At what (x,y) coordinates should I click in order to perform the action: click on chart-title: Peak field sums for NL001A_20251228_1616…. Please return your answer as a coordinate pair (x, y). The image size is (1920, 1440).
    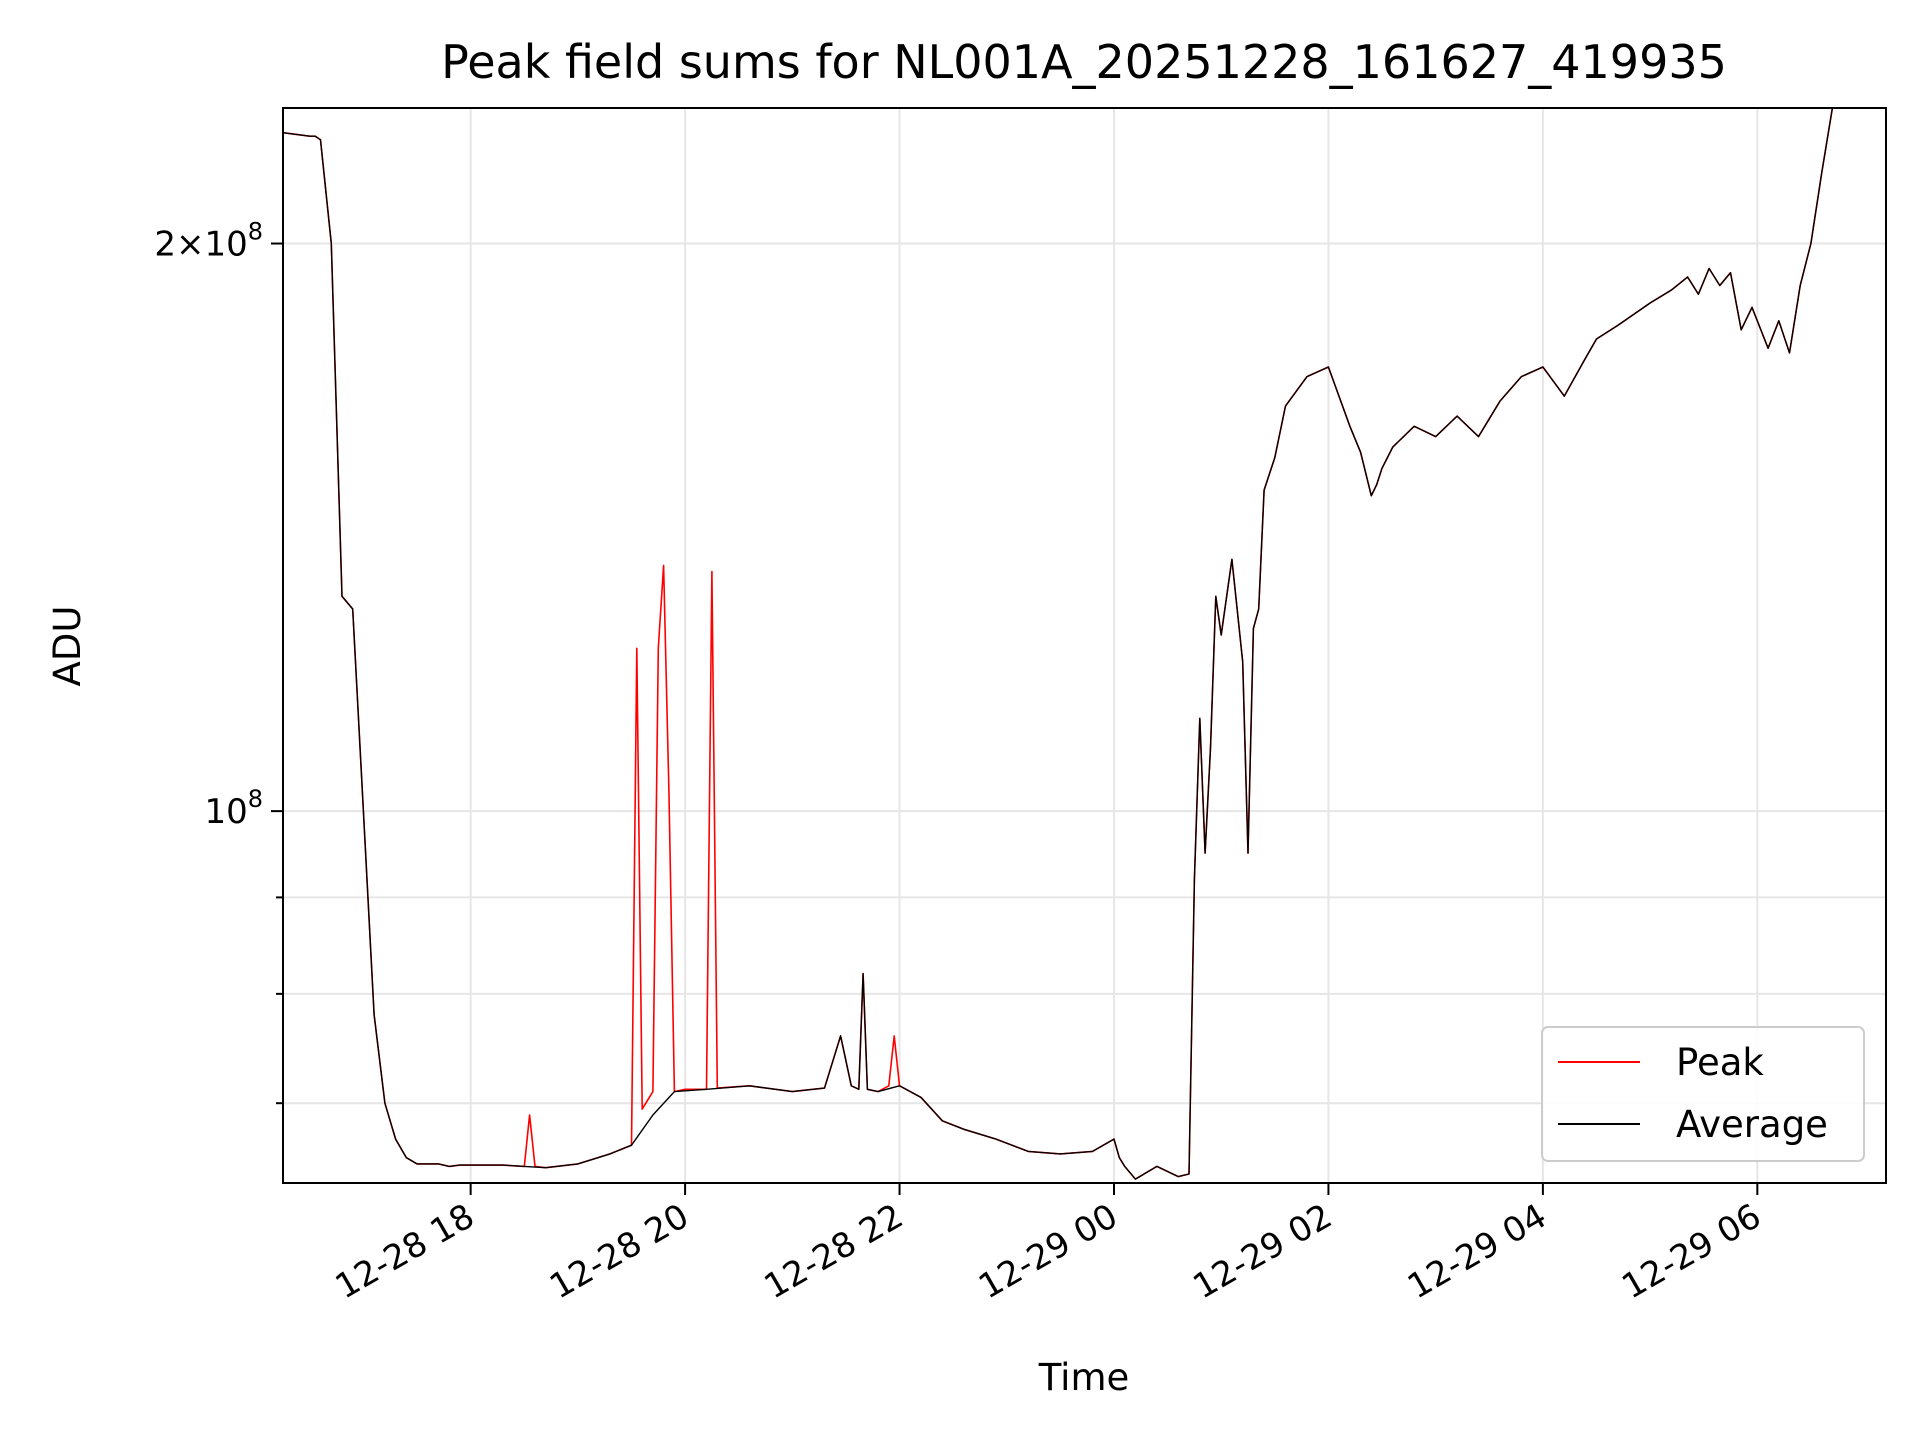
    Looking at the image, I should click on (1084, 62).